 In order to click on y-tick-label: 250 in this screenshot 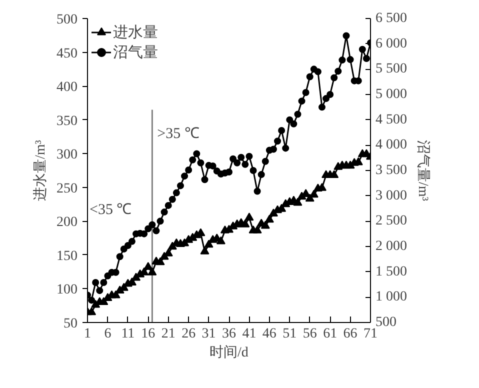, I will do `click(67, 188)`.